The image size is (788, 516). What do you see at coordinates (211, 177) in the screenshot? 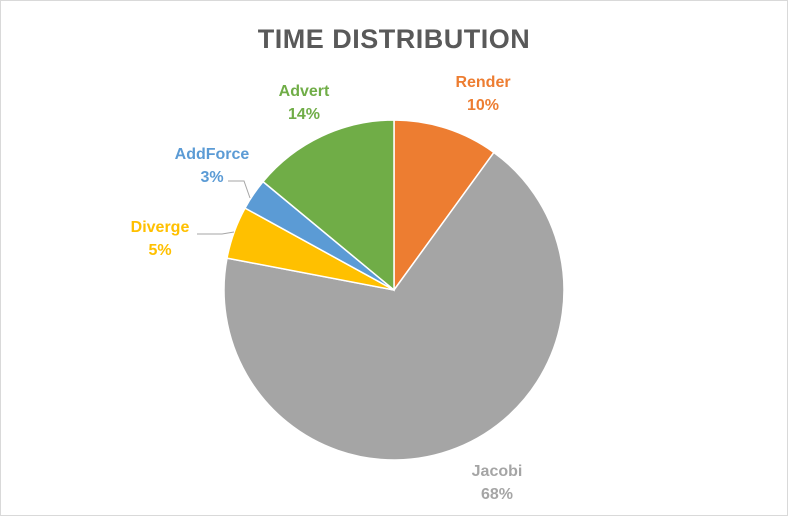
I see `slice-percent-addforce: 3%` at bounding box center [211, 177].